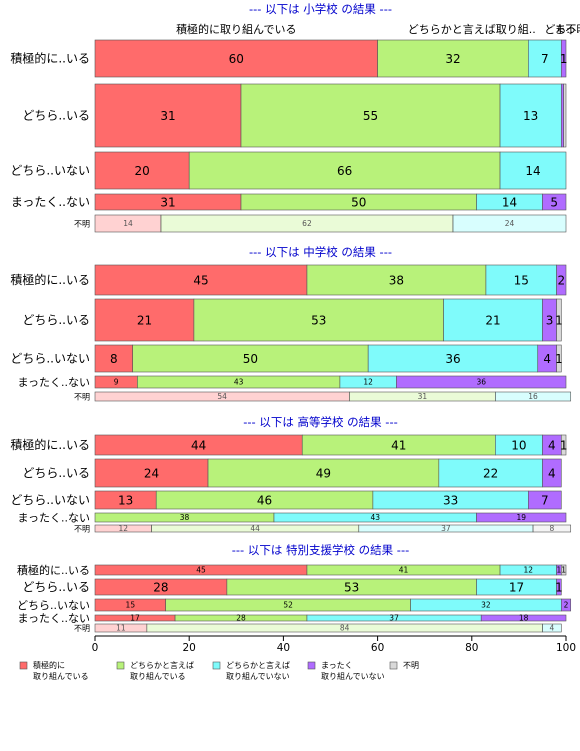  Describe the element at coordinates (471, 648) in the screenshot. I see `x-tick-label: 80` at that location.